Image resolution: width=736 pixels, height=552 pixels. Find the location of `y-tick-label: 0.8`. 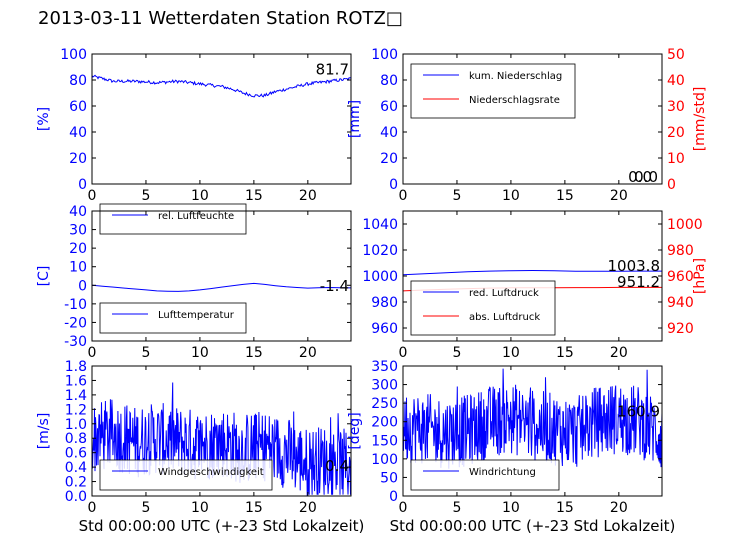

y-tick-label: 0.8 is located at coordinates (76, 439).